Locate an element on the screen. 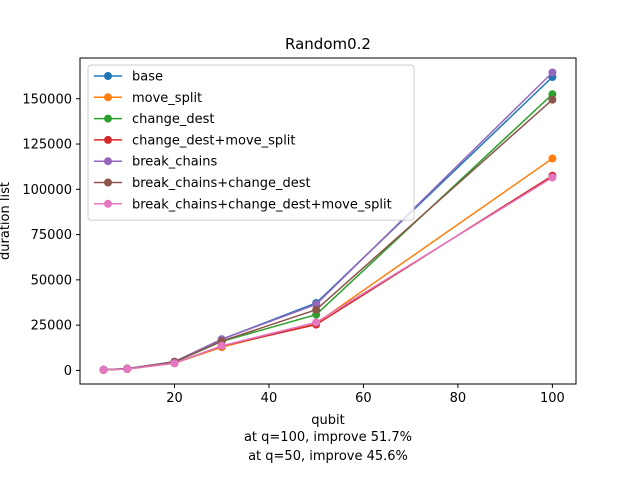 Image resolution: width=640 pixels, height=480 pixels. y-tick-label: 50000 is located at coordinates (51, 280).